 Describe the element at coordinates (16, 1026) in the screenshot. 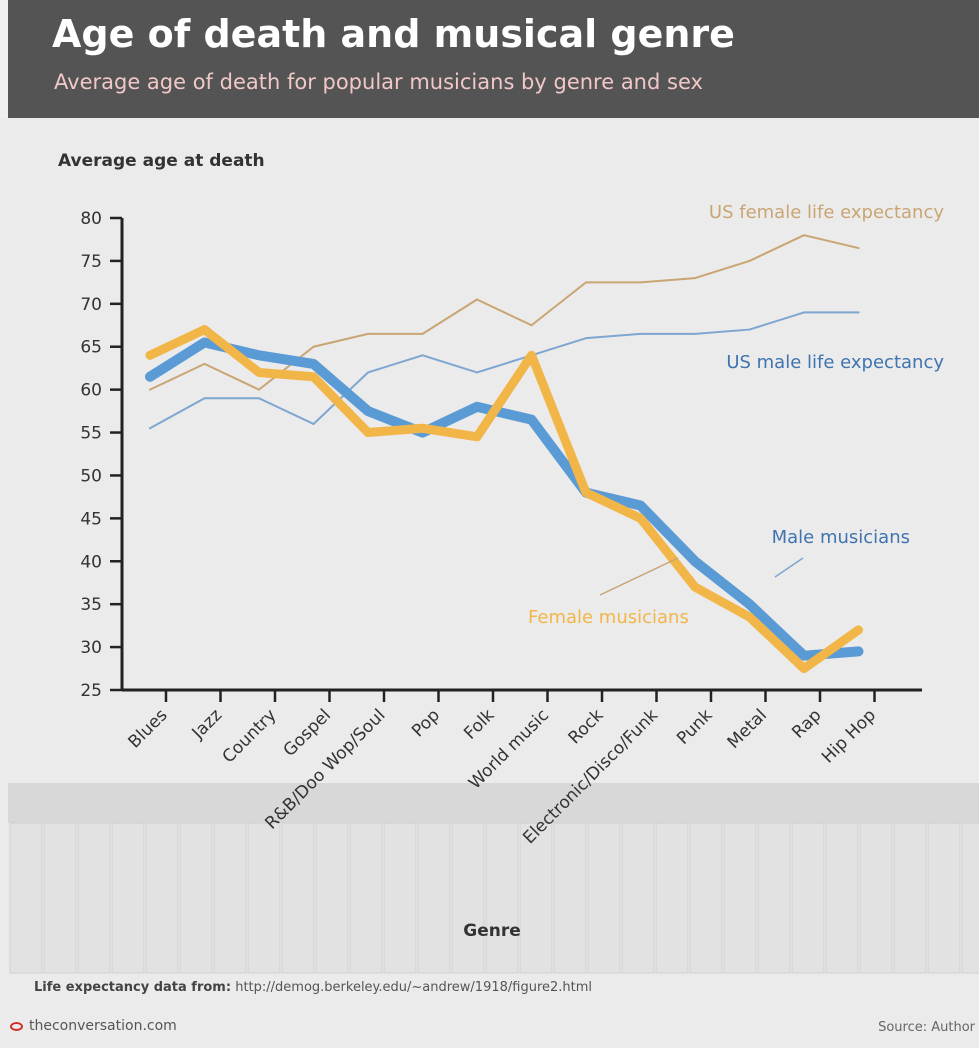

I see `conversation-logo-icon` at that location.